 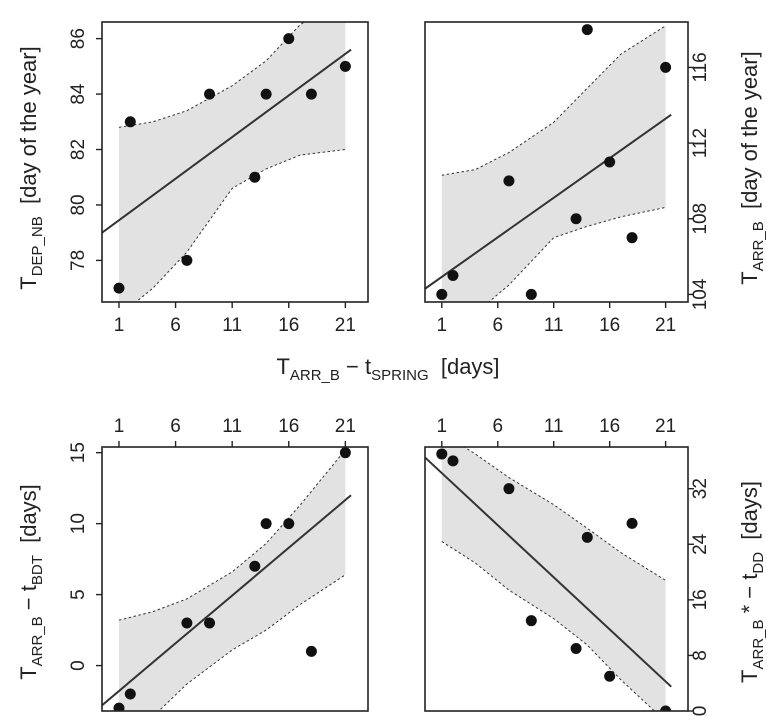 I want to click on y-tick-label: 32, so click(x=700, y=488).